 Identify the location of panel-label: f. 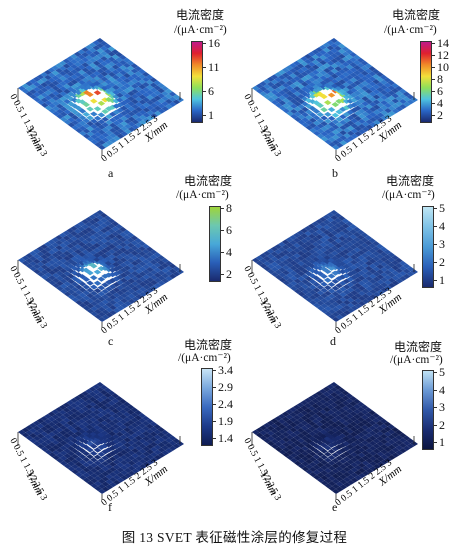
(110, 507).